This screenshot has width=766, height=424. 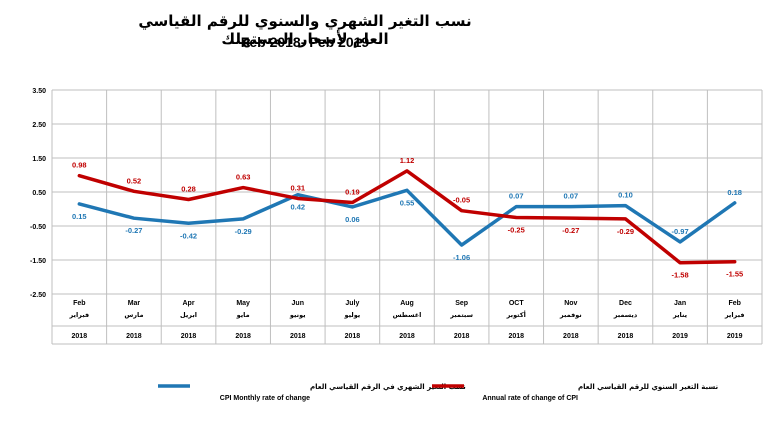 What do you see at coordinates (297, 187) in the screenshot?
I see `data-label-annual: 0.31` at bounding box center [297, 187].